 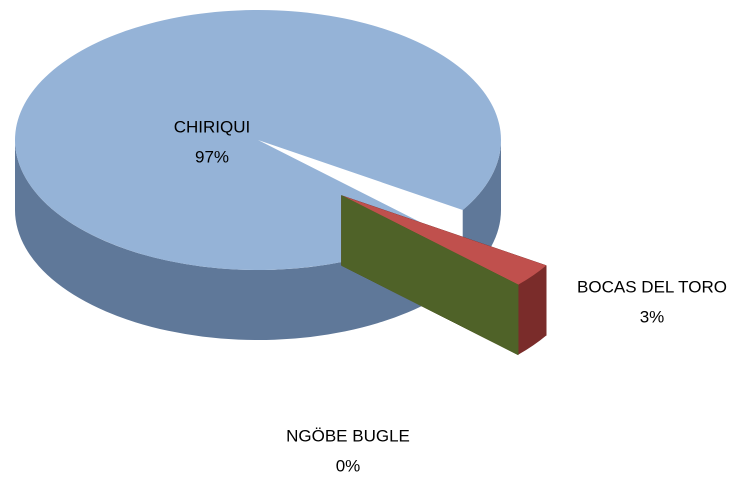 What do you see at coordinates (212, 126) in the screenshot?
I see `slice-label: CHIRIQUI` at bounding box center [212, 126].